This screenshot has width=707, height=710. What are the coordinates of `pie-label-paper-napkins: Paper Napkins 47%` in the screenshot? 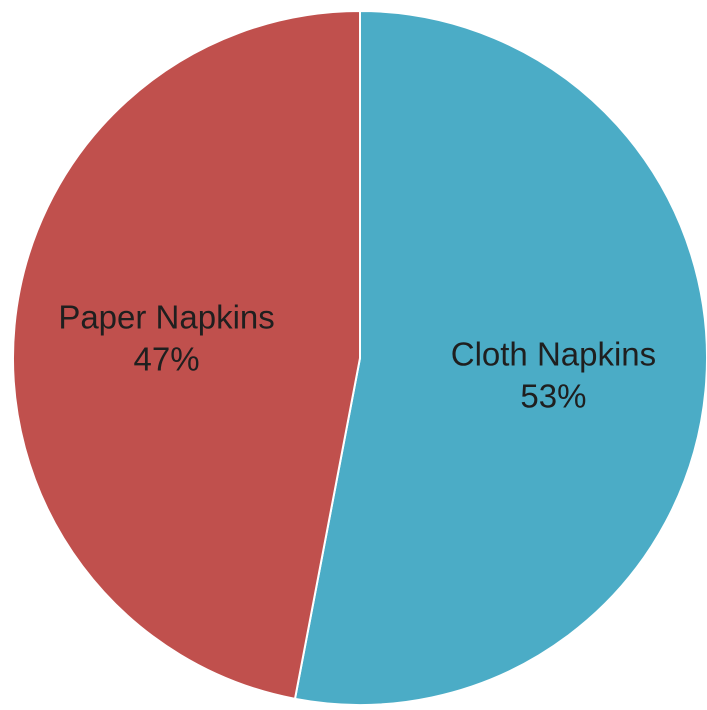 It's located at (166, 338).